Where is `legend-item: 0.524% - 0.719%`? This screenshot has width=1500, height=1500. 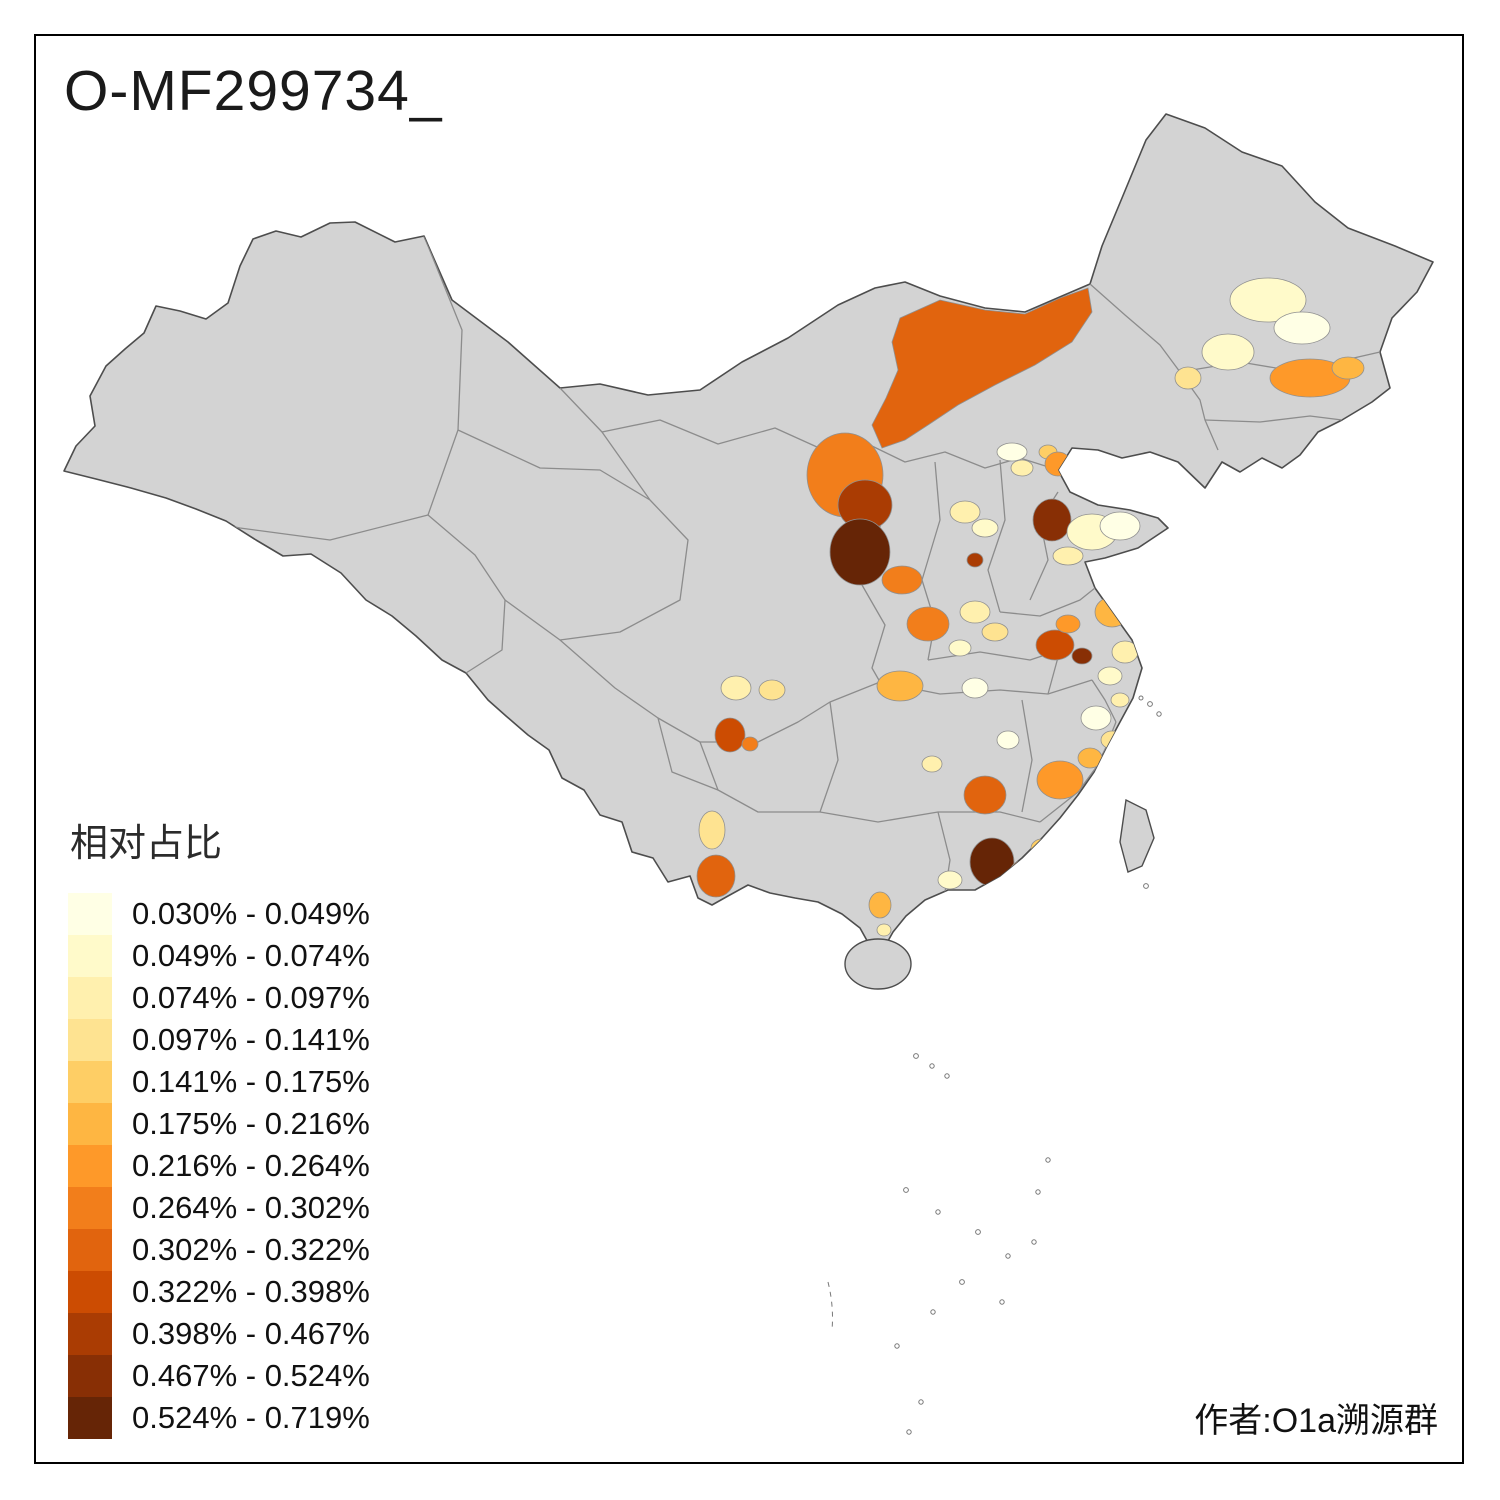
legend-item: 0.524% - 0.719% is located at coordinates (219, 1418).